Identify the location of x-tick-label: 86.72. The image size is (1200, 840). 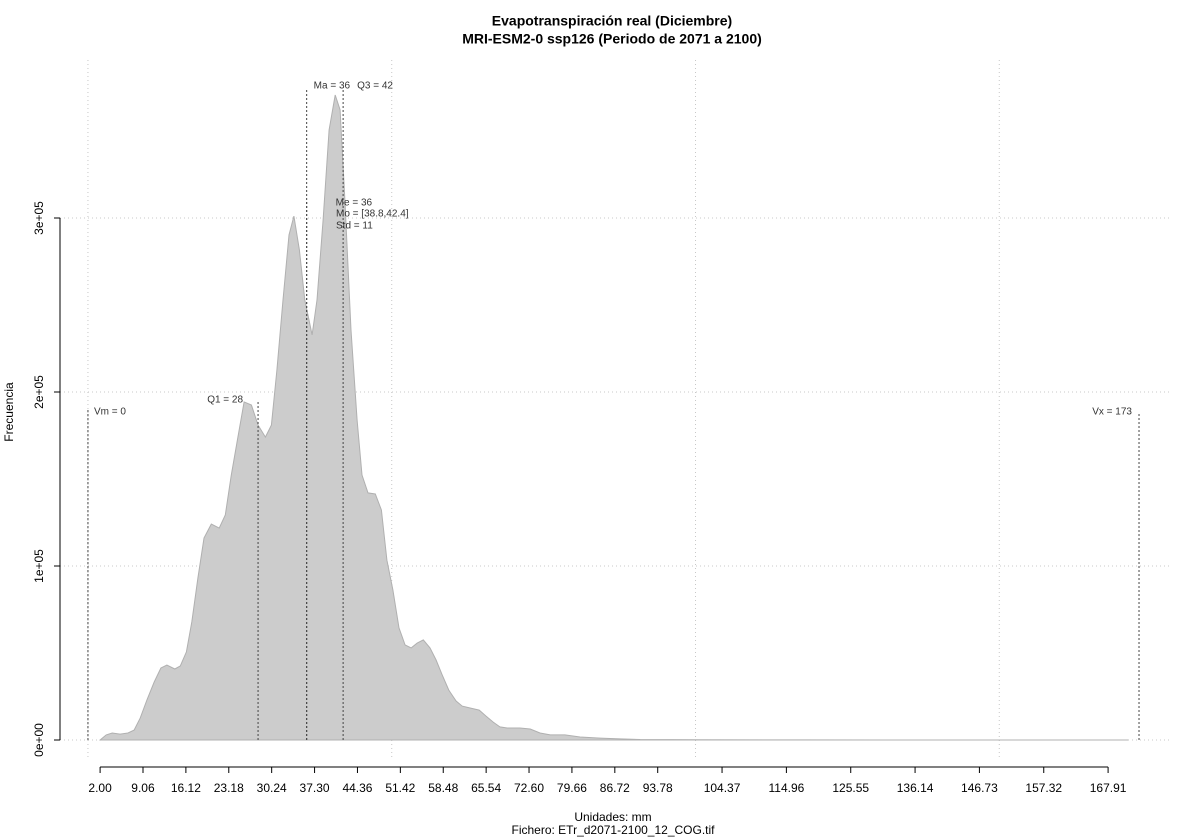
(615, 788).